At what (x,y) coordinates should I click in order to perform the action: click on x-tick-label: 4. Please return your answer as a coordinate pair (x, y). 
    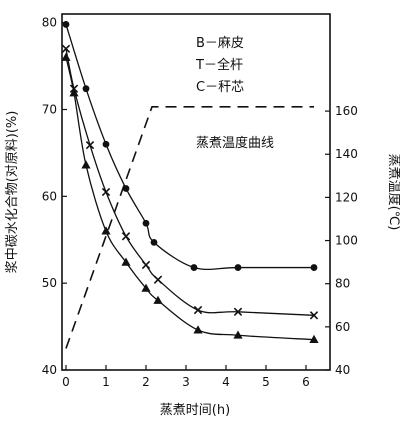
    Looking at the image, I should click on (226, 382).